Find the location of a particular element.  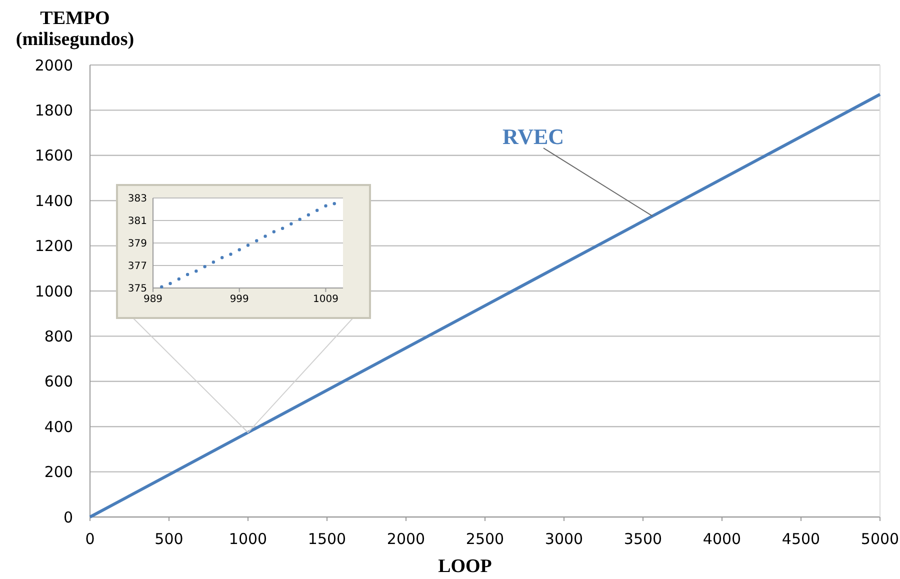

y-tick-label: 400 is located at coordinates (58, 427).